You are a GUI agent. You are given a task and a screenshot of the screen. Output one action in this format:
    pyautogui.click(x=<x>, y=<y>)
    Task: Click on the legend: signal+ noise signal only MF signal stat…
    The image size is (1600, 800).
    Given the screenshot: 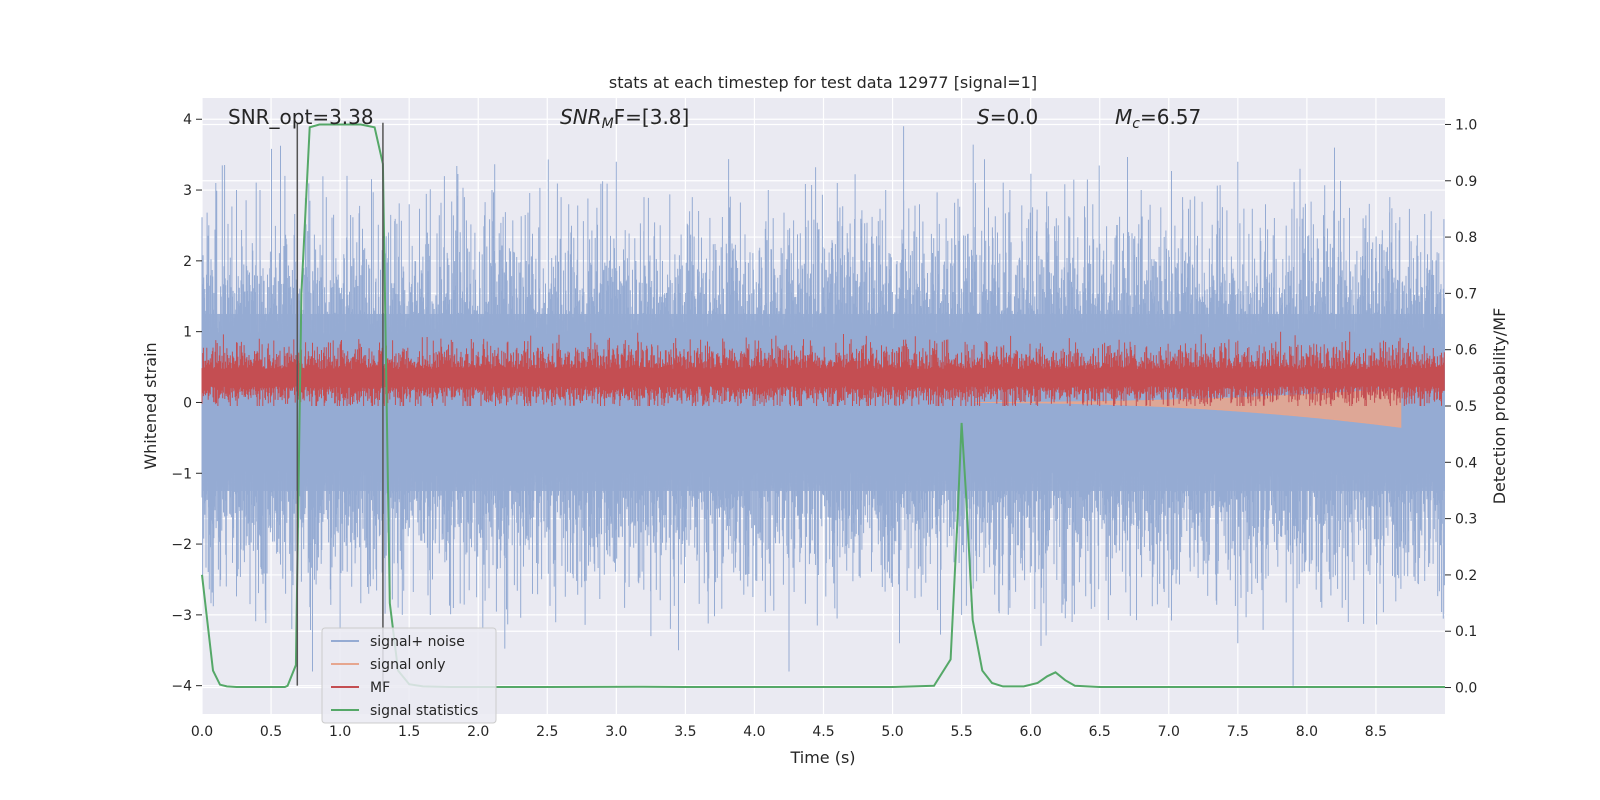 What is the action you would take?
    pyautogui.click(x=409, y=675)
    